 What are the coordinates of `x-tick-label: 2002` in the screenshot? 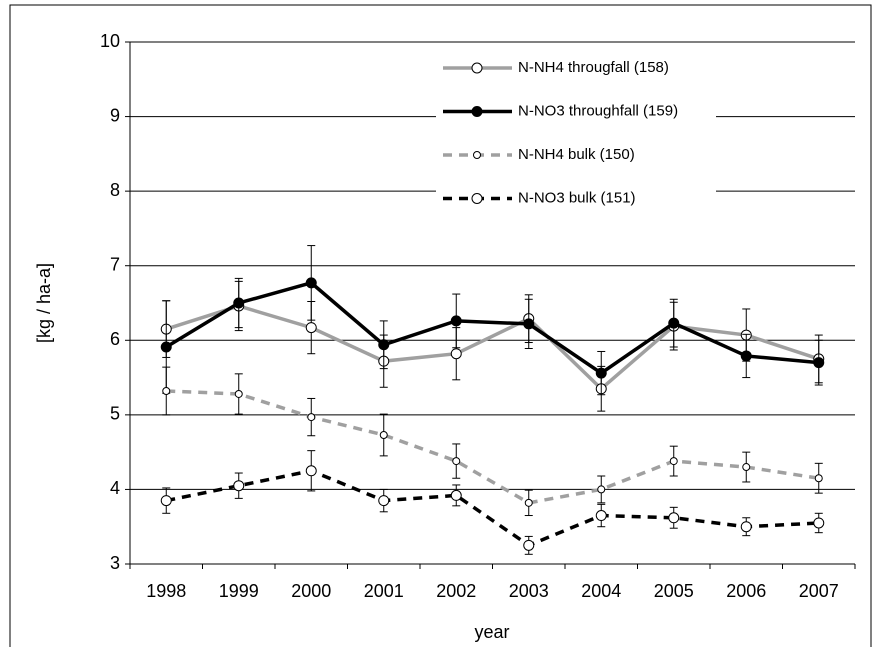 It's located at (456, 591).